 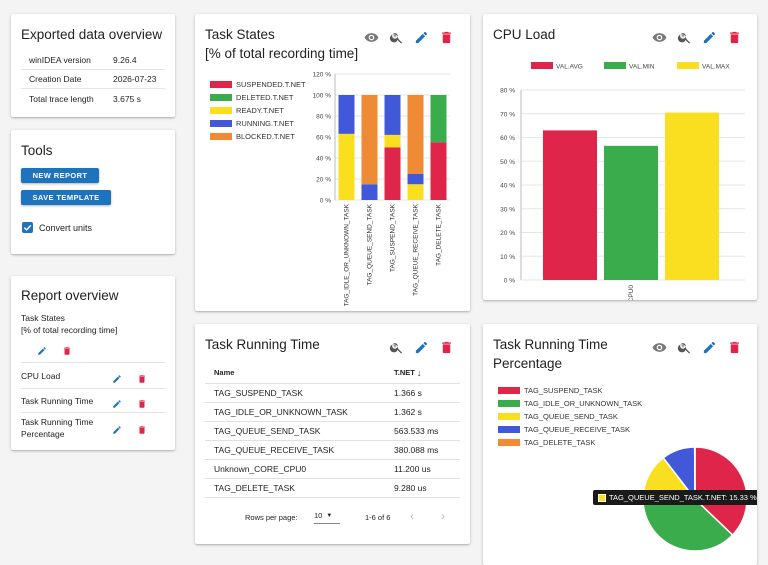 What do you see at coordinates (252, 136) in the screenshot?
I see `legend-item: BLOCKED.T.NET` at bounding box center [252, 136].